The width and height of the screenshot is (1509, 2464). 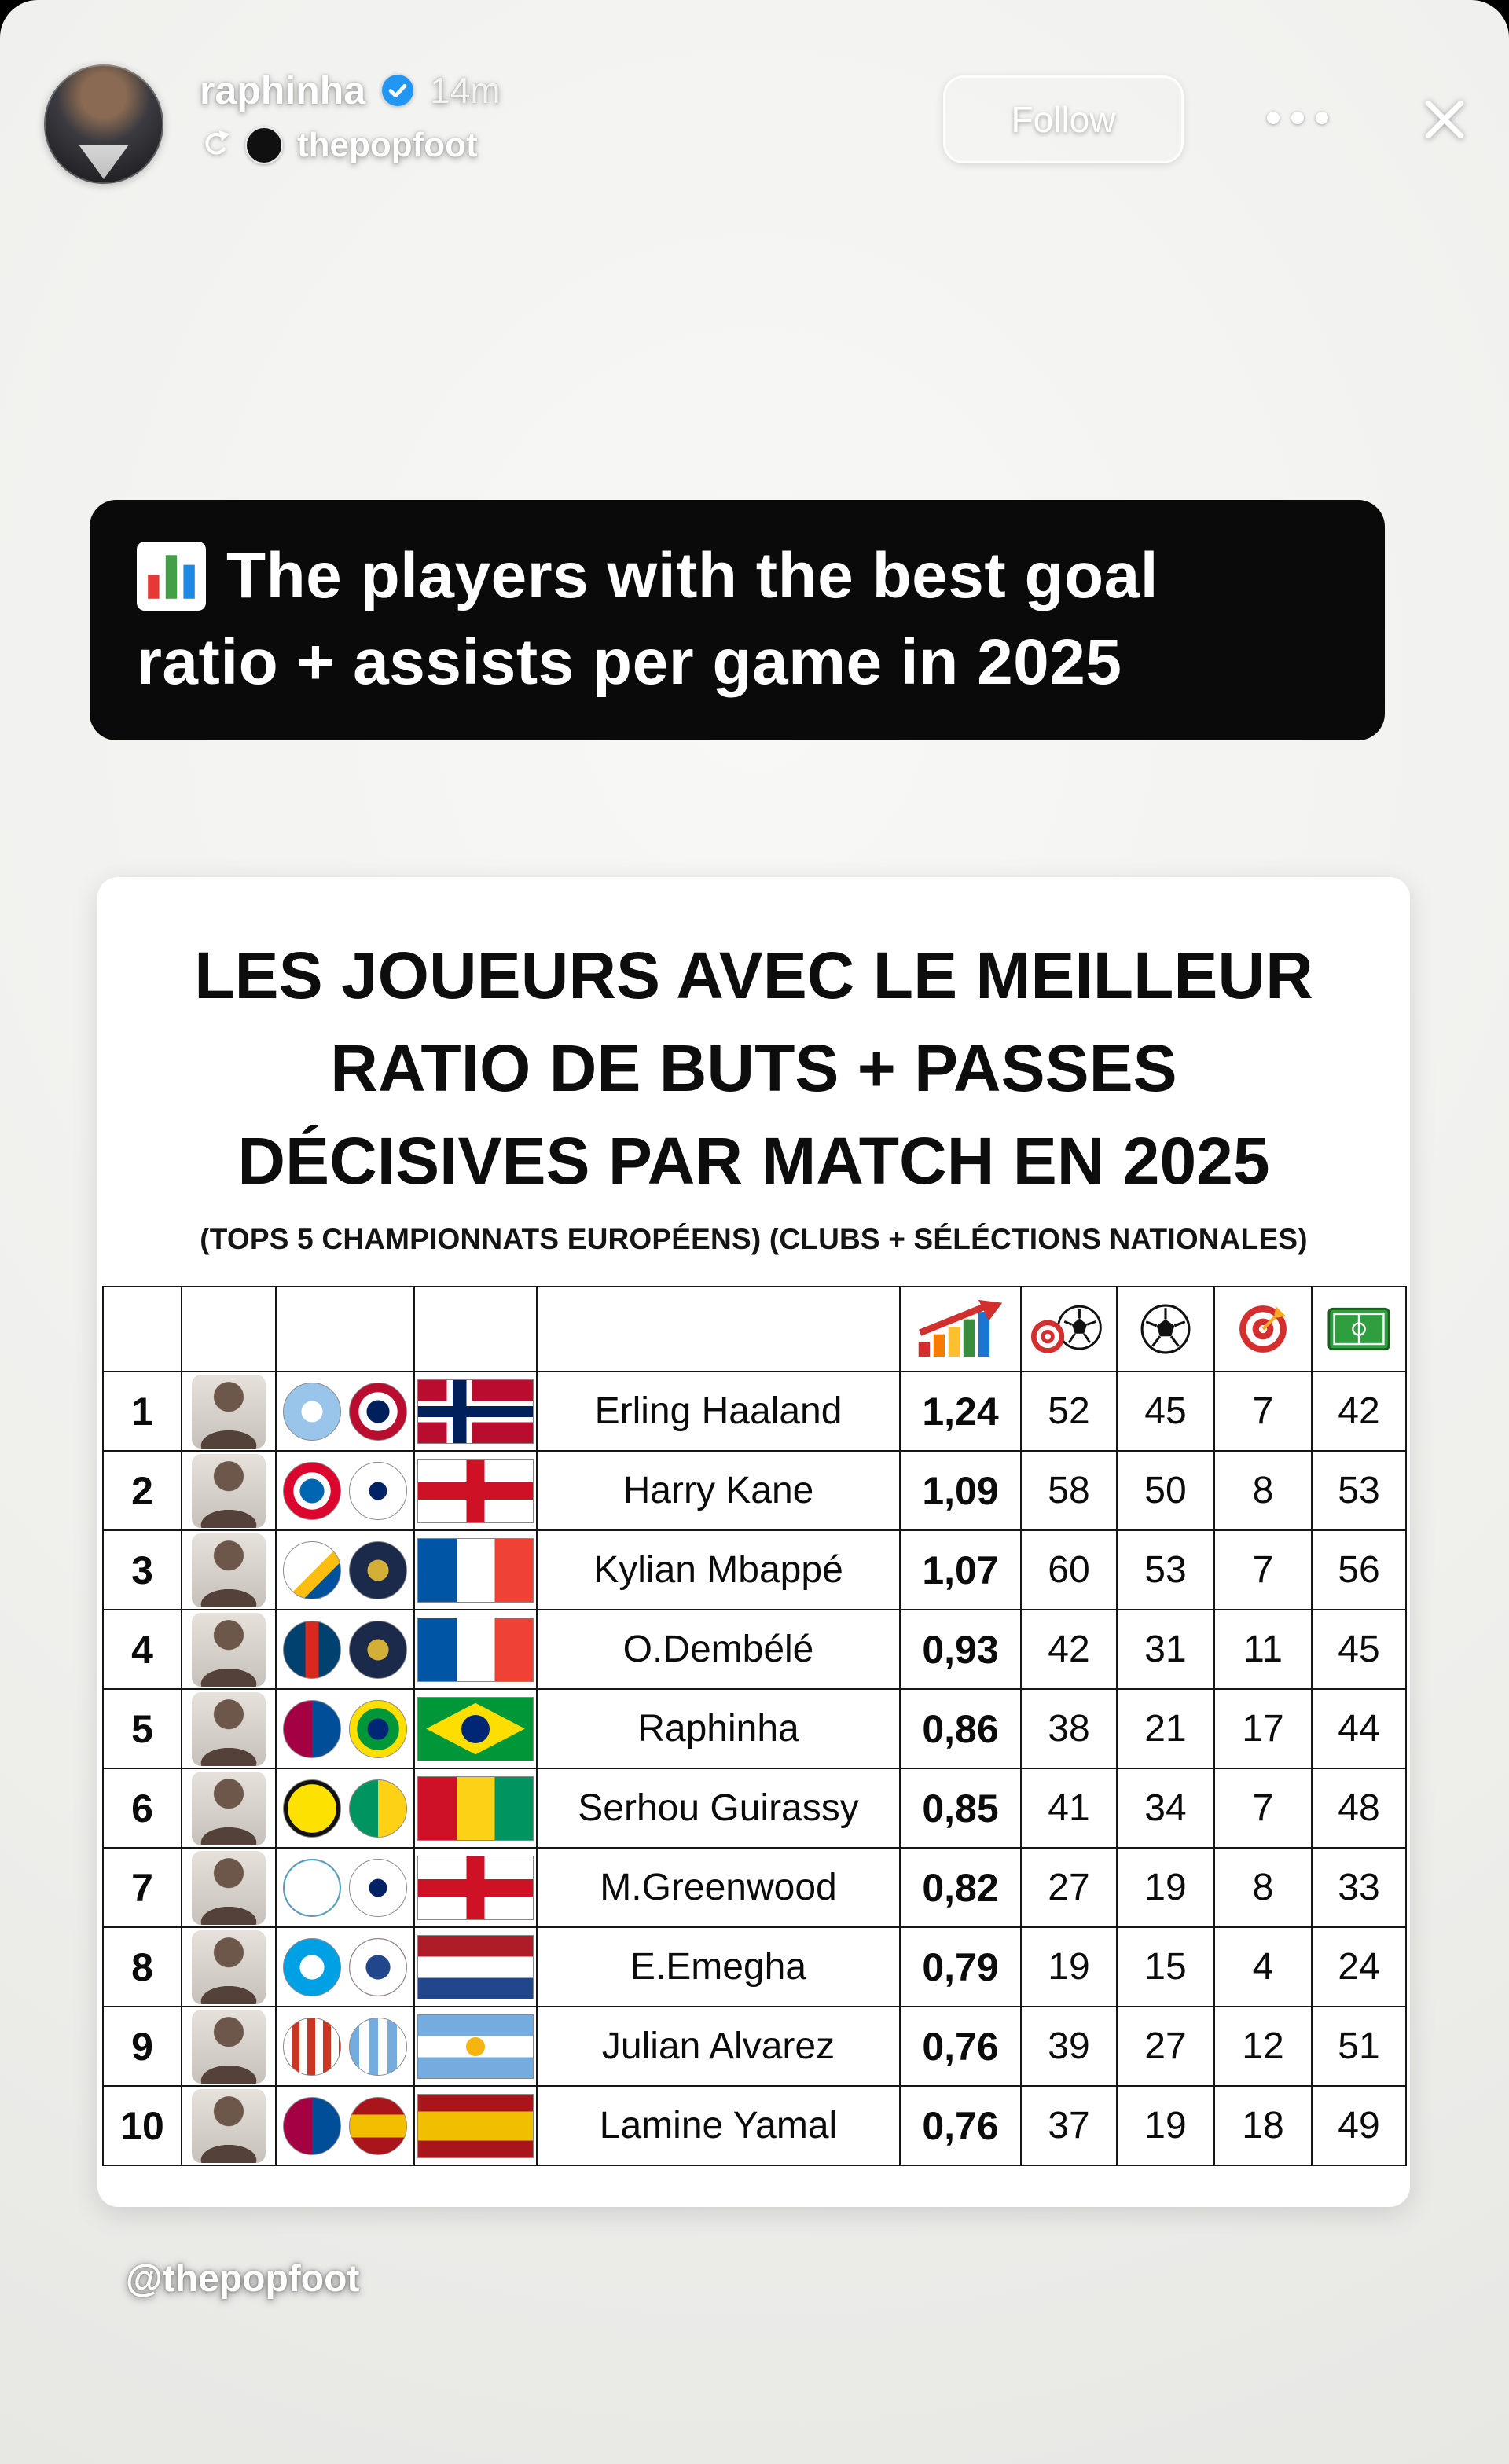 What do you see at coordinates (960, 1887) in the screenshot?
I see `ratio-value: 0,82` at bounding box center [960, 1887].